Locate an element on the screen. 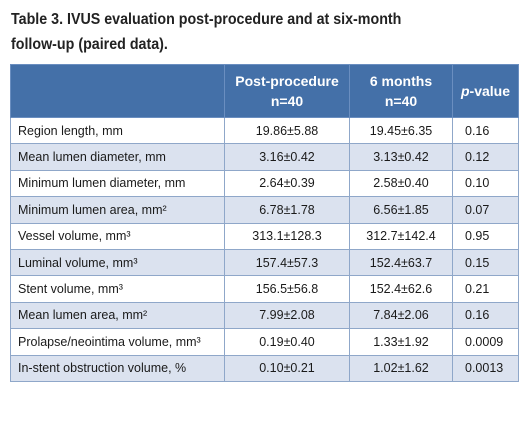 The image size is (529, 422). row-label: Minimum lumen diameter, mm is located at coordinates (117, 183).